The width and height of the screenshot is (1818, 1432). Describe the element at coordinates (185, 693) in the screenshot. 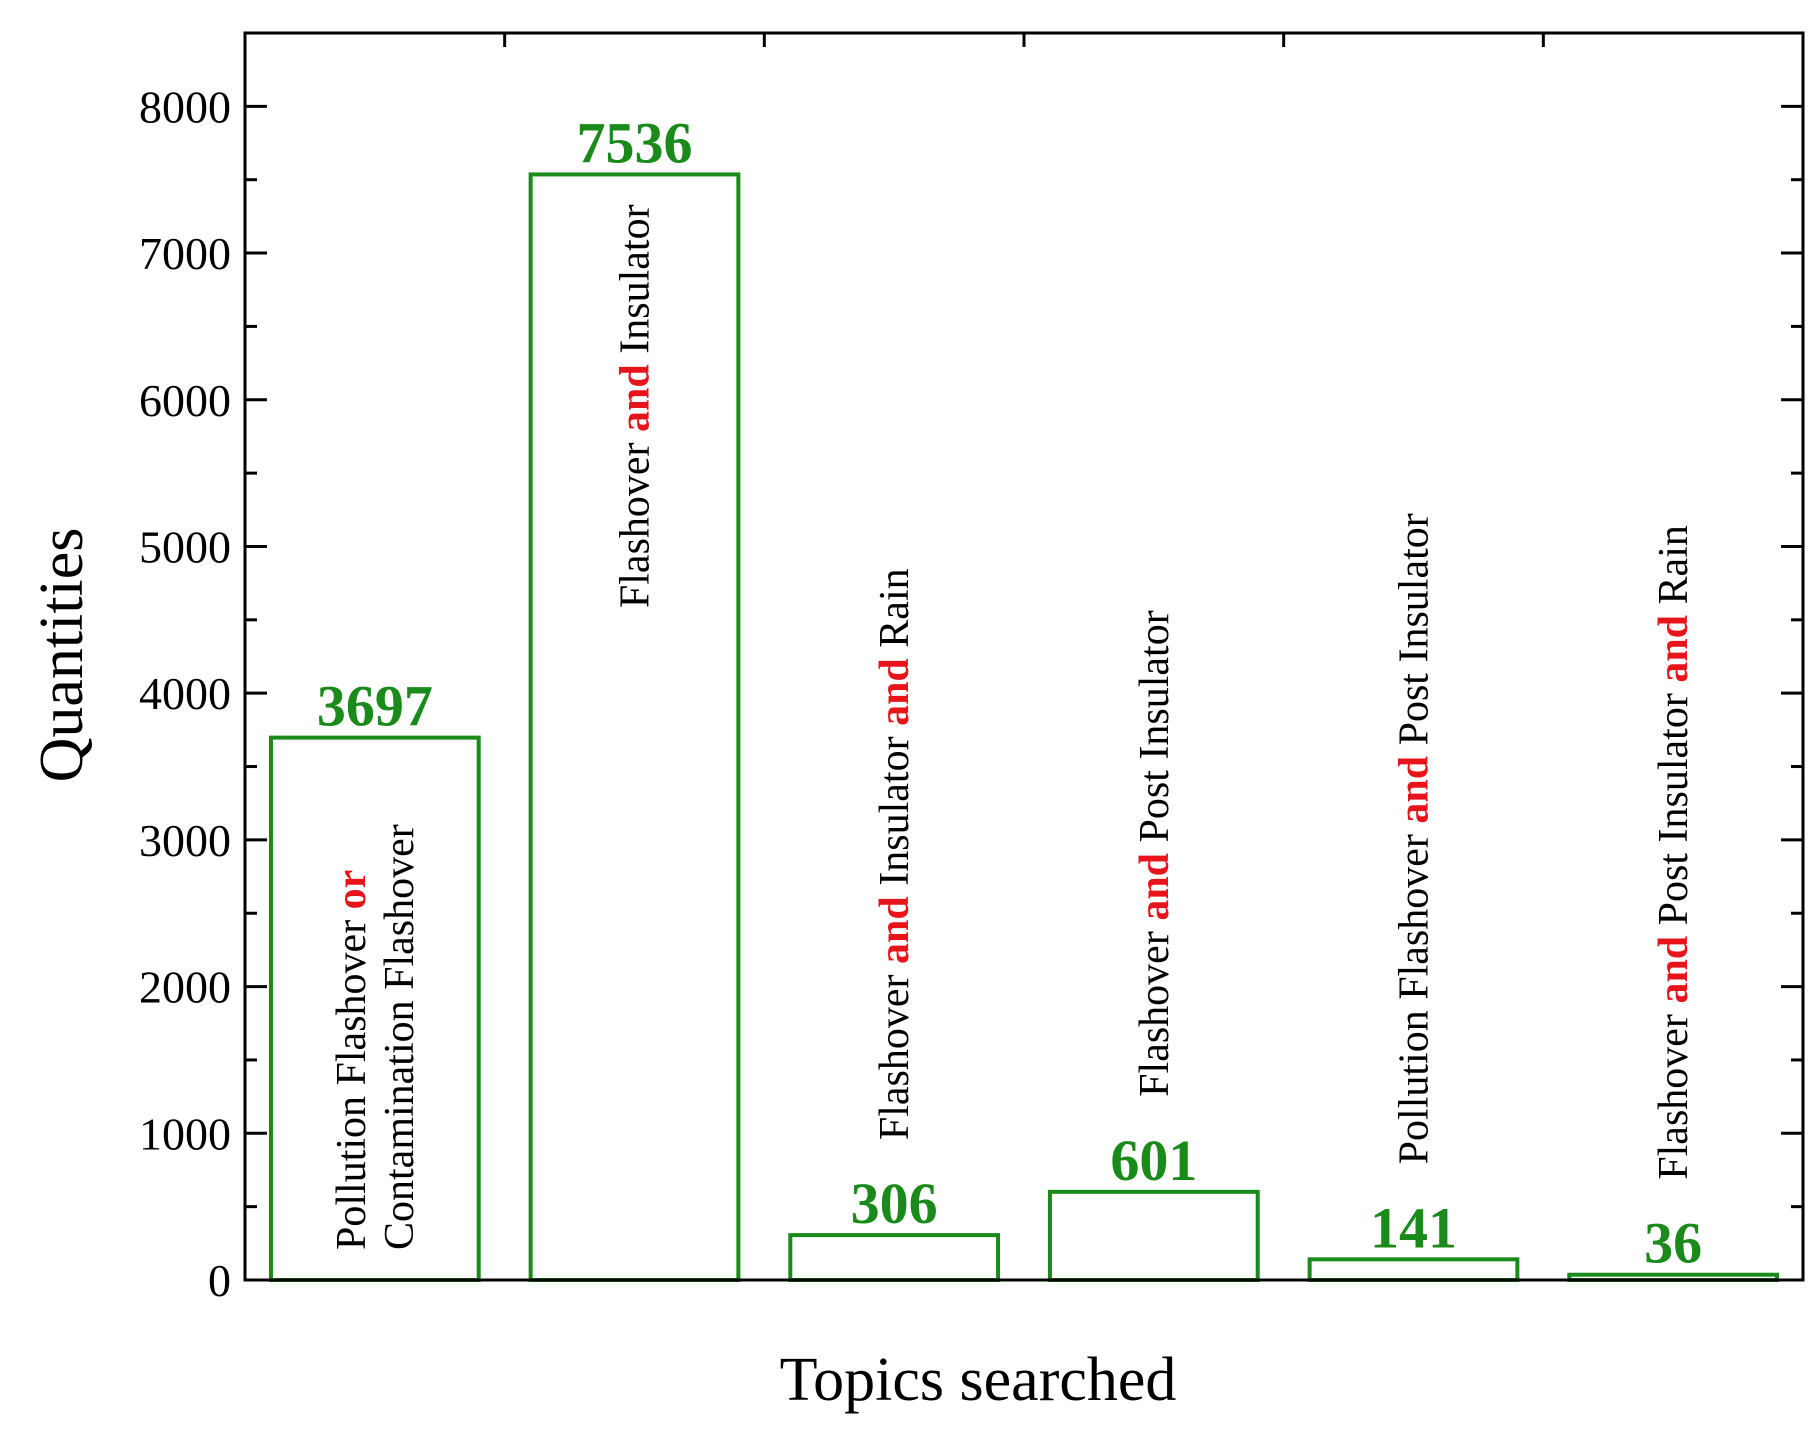

I see `y-tick-label: 4000` at that location.